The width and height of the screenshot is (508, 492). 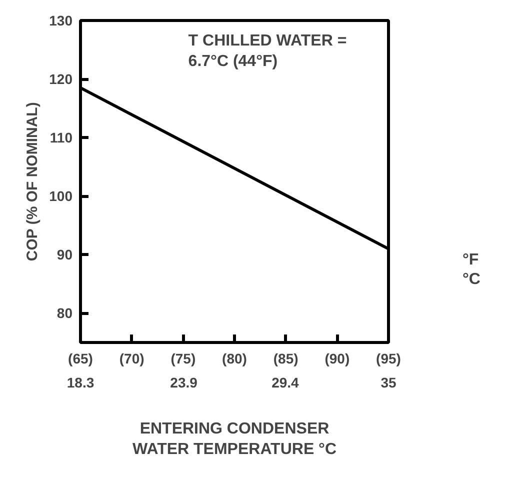 I want to click on y-axis-title: COP (% OF NOMINAL), so click(x=33, y=182).